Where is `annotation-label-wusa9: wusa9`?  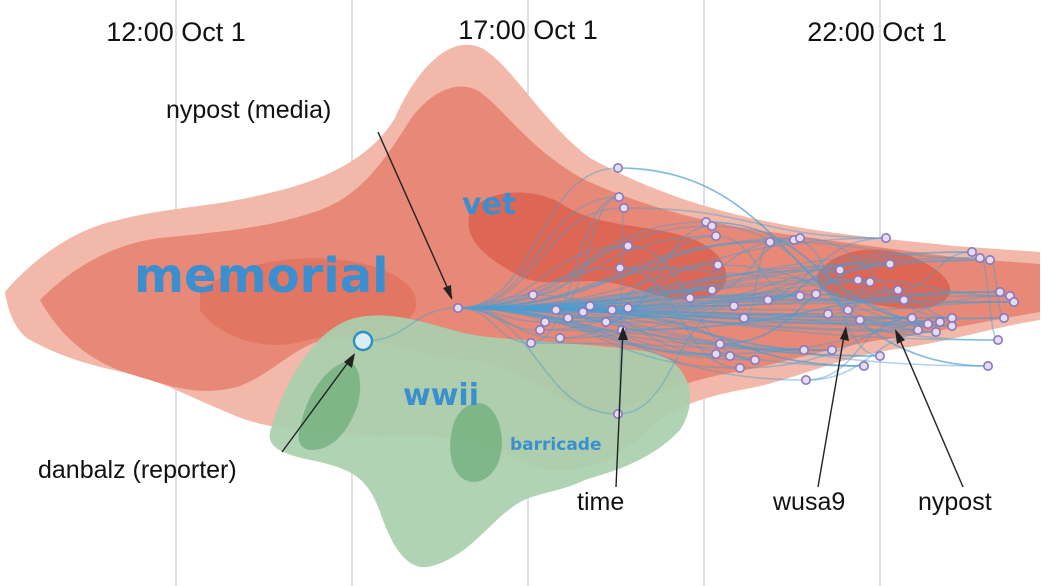
annotation-label-wusa9: wusa9 is located at coordinates (808, 502).